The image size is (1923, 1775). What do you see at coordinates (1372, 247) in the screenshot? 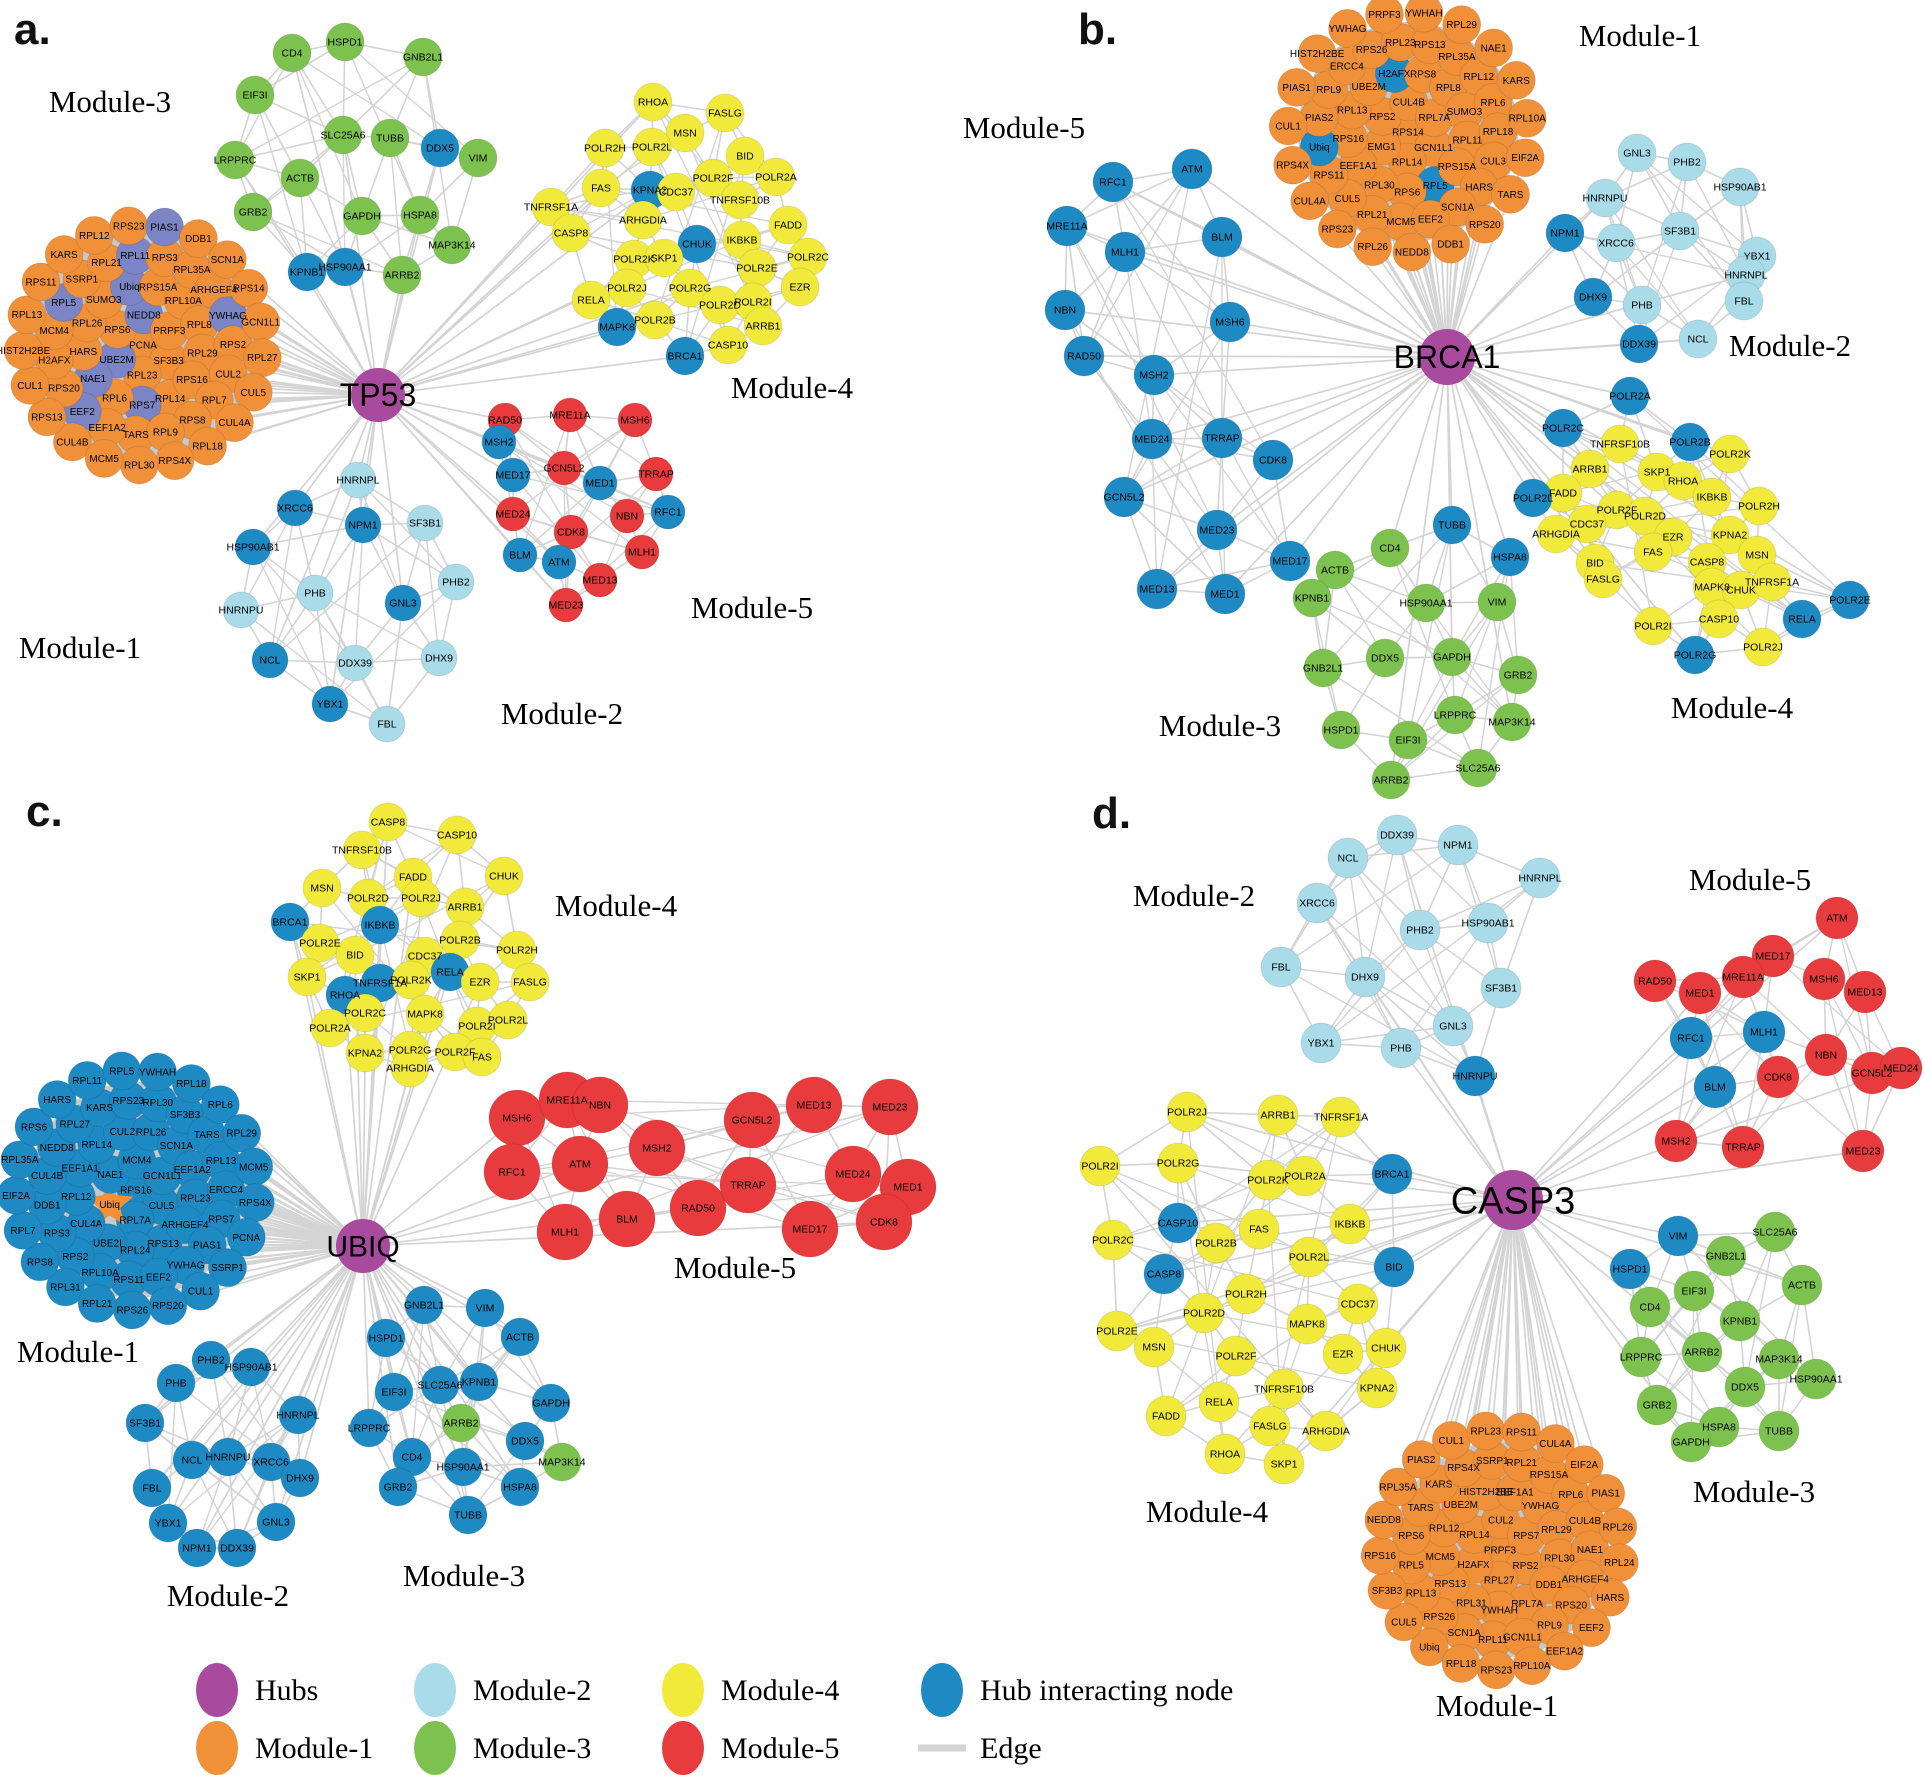
I see `node-label: RPL26` at bounding box center [1372, 247].